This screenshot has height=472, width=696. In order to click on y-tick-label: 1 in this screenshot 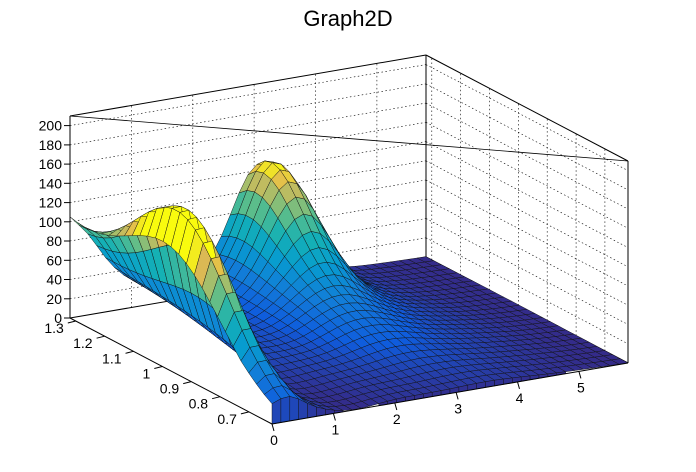, I will do `click(147, 374)`.